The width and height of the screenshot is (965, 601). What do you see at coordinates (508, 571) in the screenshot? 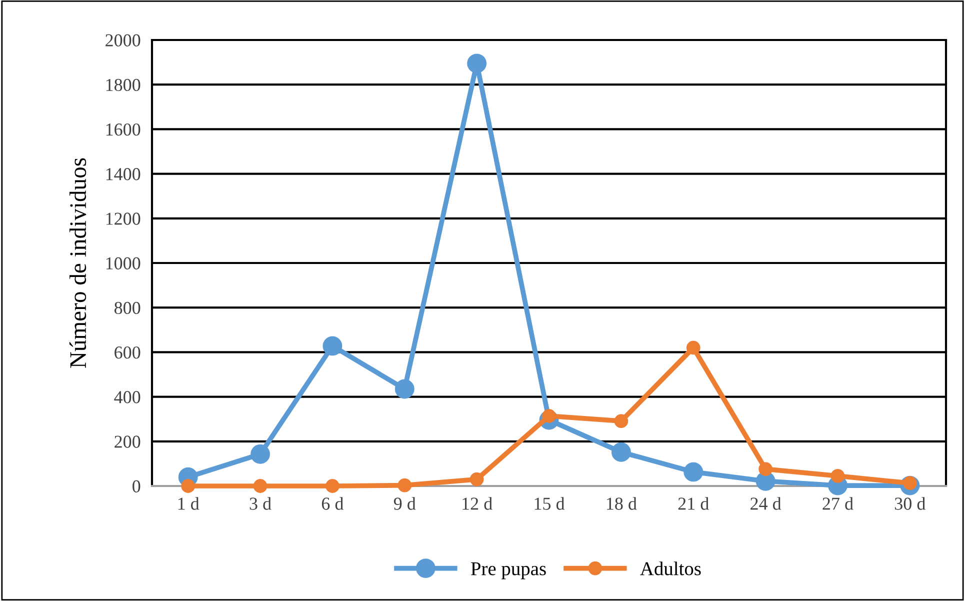
I see `legend-label: Pre pupas` at bounding box center [508, 571].